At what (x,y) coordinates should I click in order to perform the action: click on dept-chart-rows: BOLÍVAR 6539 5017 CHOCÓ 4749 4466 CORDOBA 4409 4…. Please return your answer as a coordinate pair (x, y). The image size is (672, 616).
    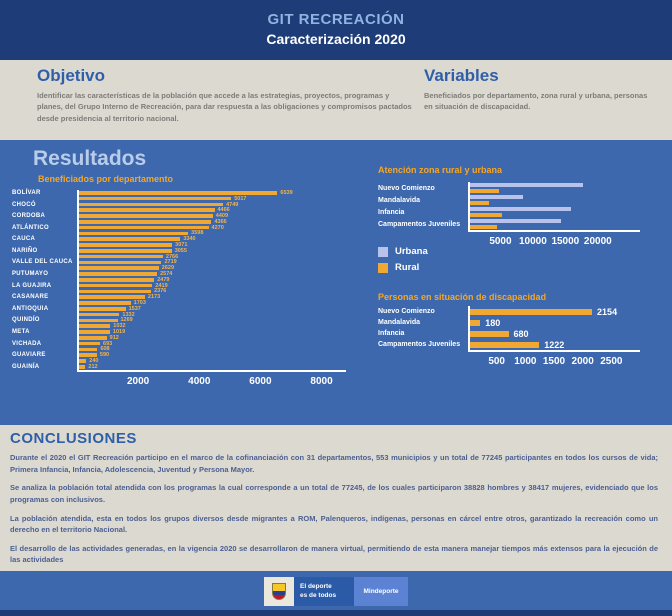
    Looking at the image, I should click on (179, 280).